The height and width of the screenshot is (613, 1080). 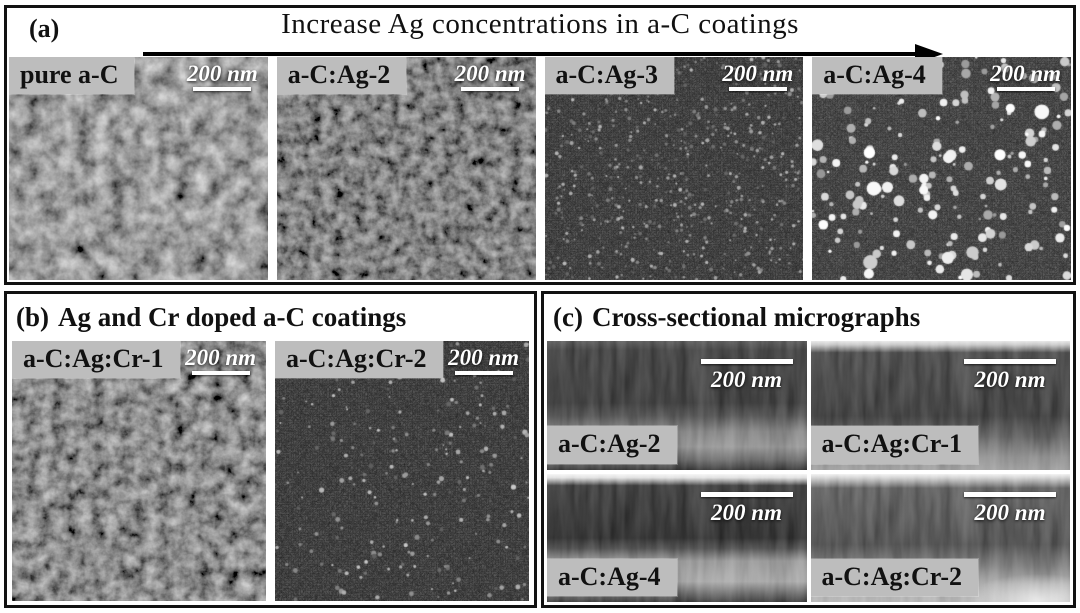 I want to click on panel-a-label: (a), so click(x=44, y=28).